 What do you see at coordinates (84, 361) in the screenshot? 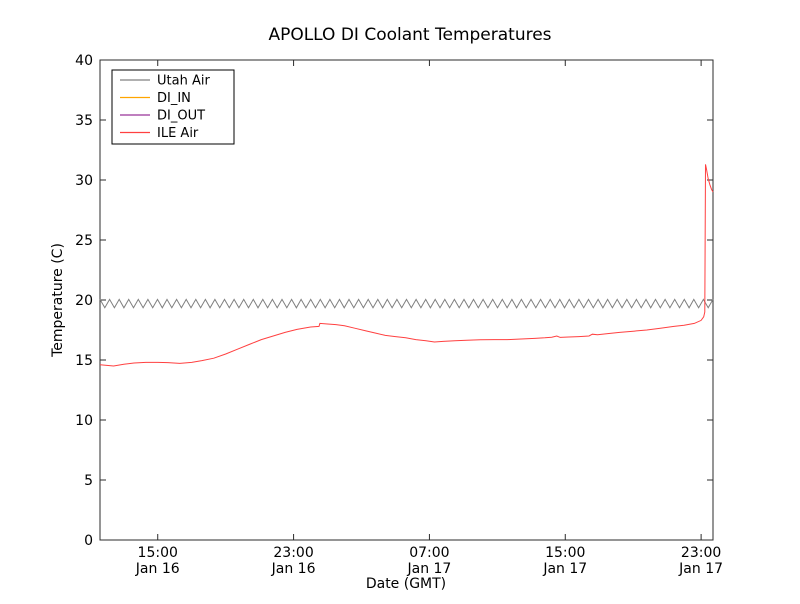
I see `y-tick-label: 15` at bounding box center [84, 361].